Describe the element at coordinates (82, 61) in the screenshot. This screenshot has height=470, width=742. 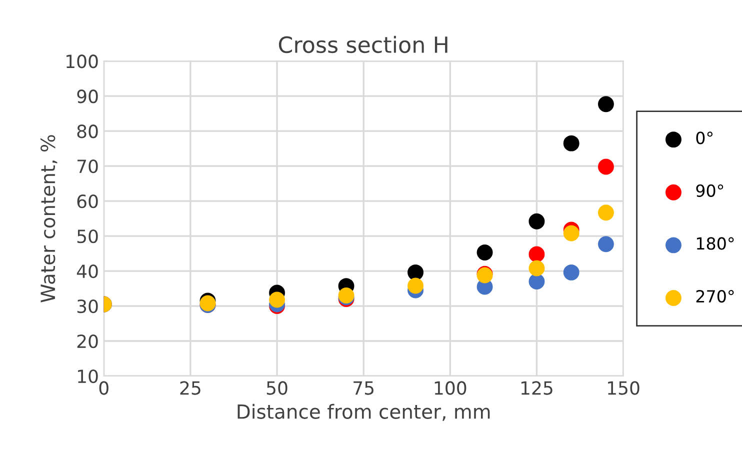
I see `y-tick-label: 100` at that location.